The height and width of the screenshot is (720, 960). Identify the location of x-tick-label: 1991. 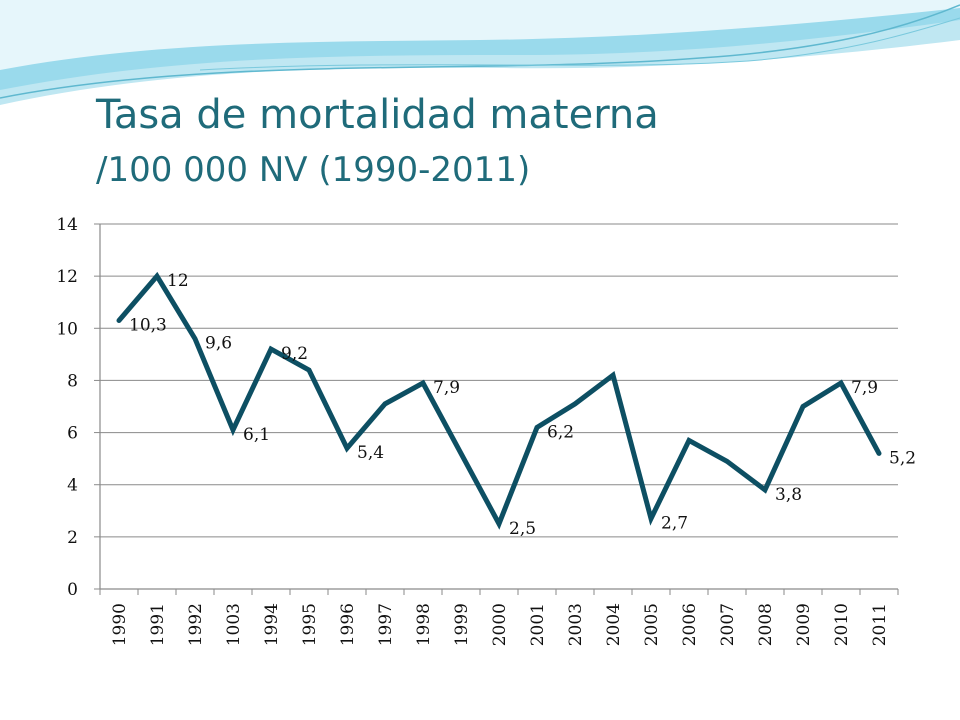
(158, 624).